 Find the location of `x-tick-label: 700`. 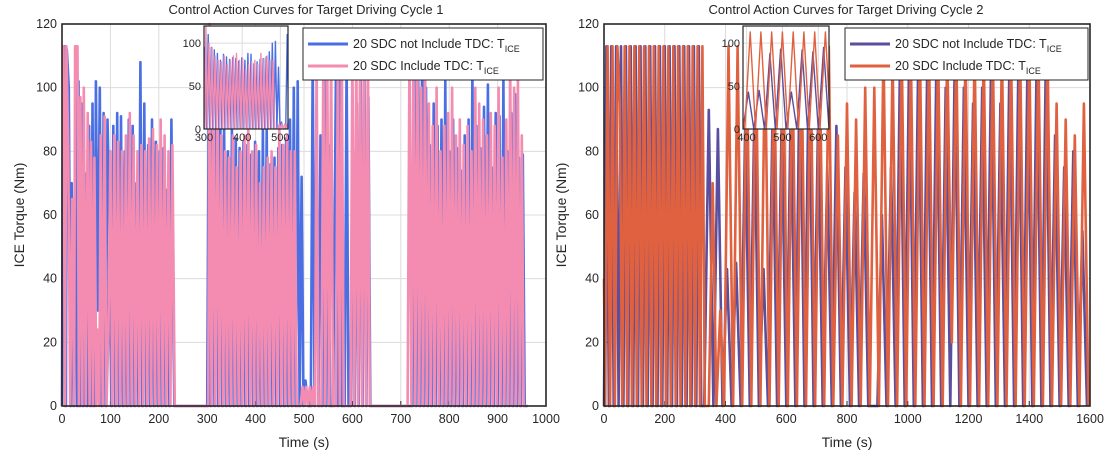

x-tick-label: 700 is located at coordinates (400, 419).